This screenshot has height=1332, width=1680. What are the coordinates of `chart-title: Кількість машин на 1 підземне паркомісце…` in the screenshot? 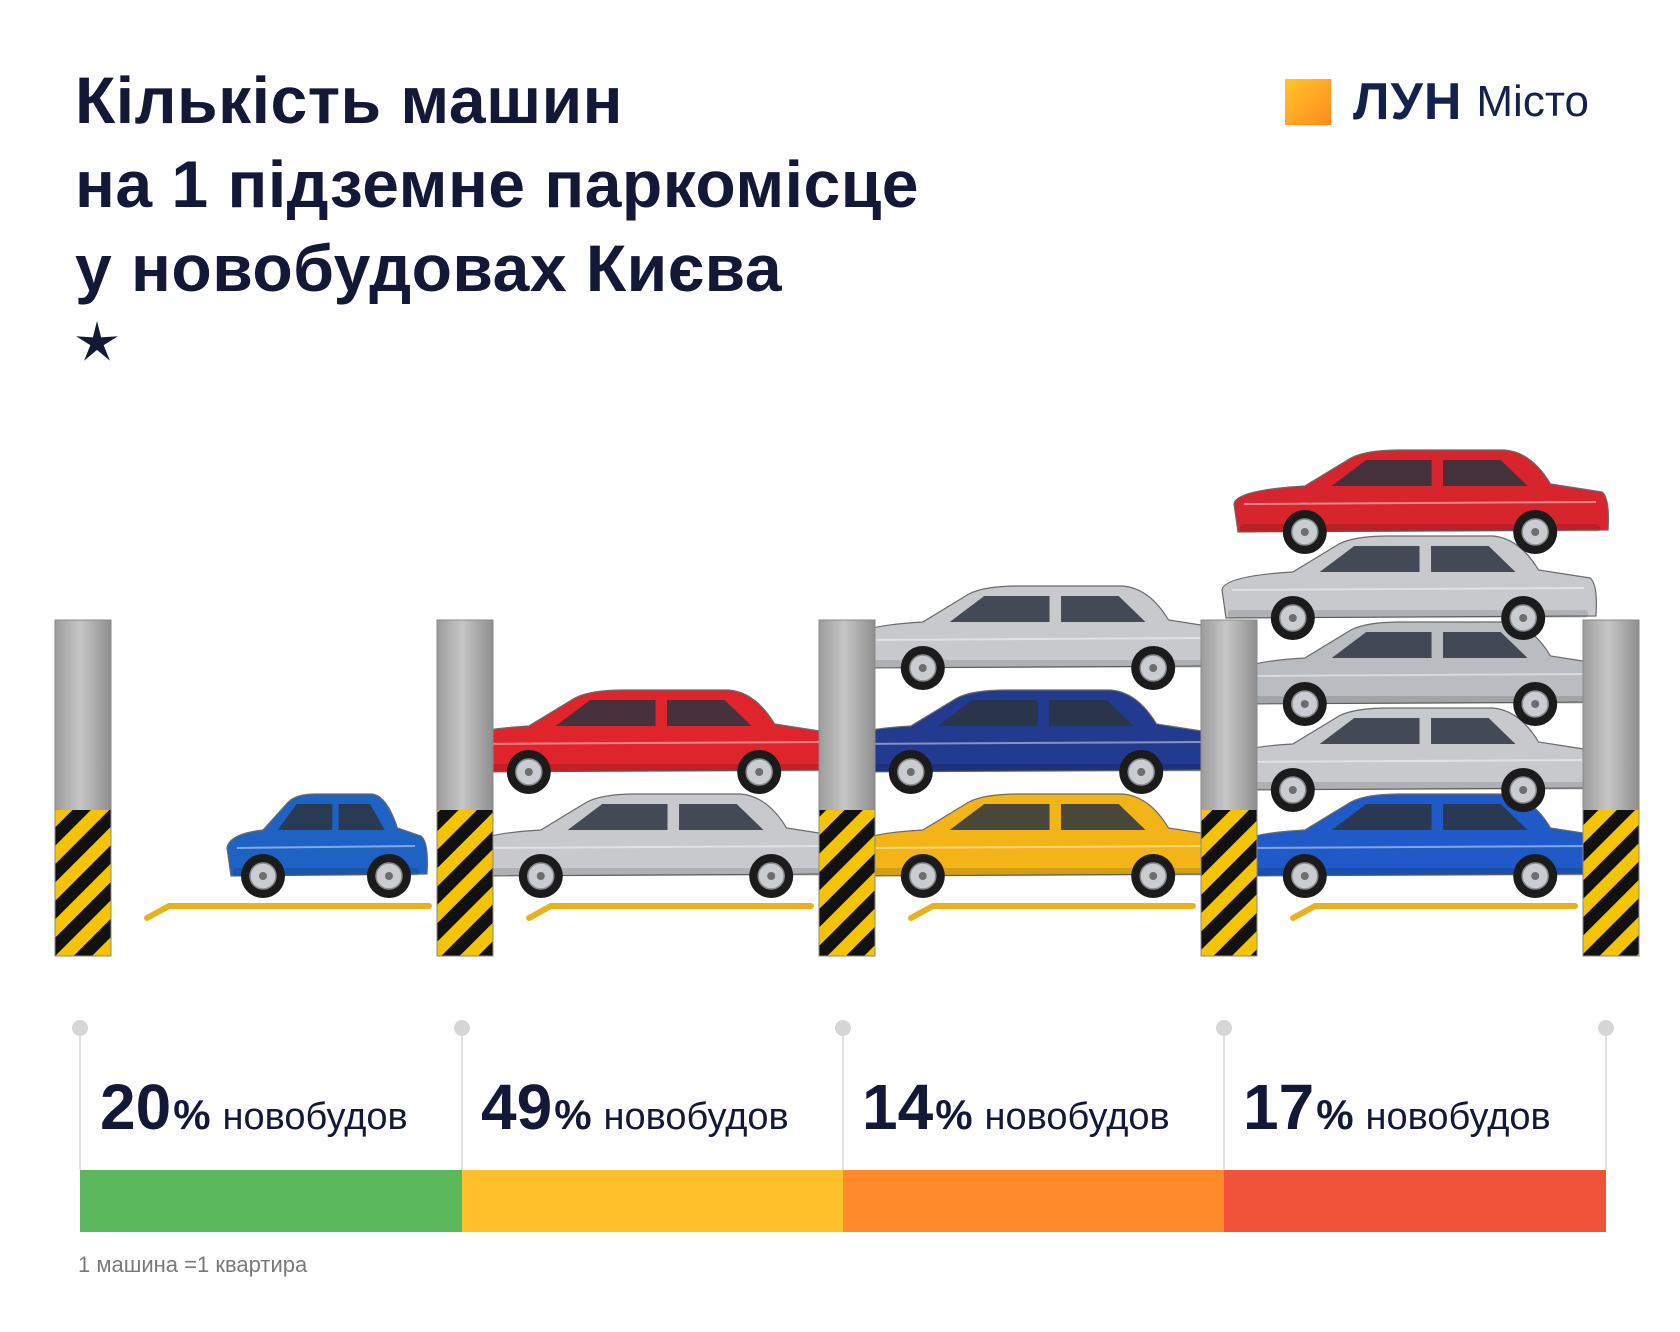 It's located at (497, 184).